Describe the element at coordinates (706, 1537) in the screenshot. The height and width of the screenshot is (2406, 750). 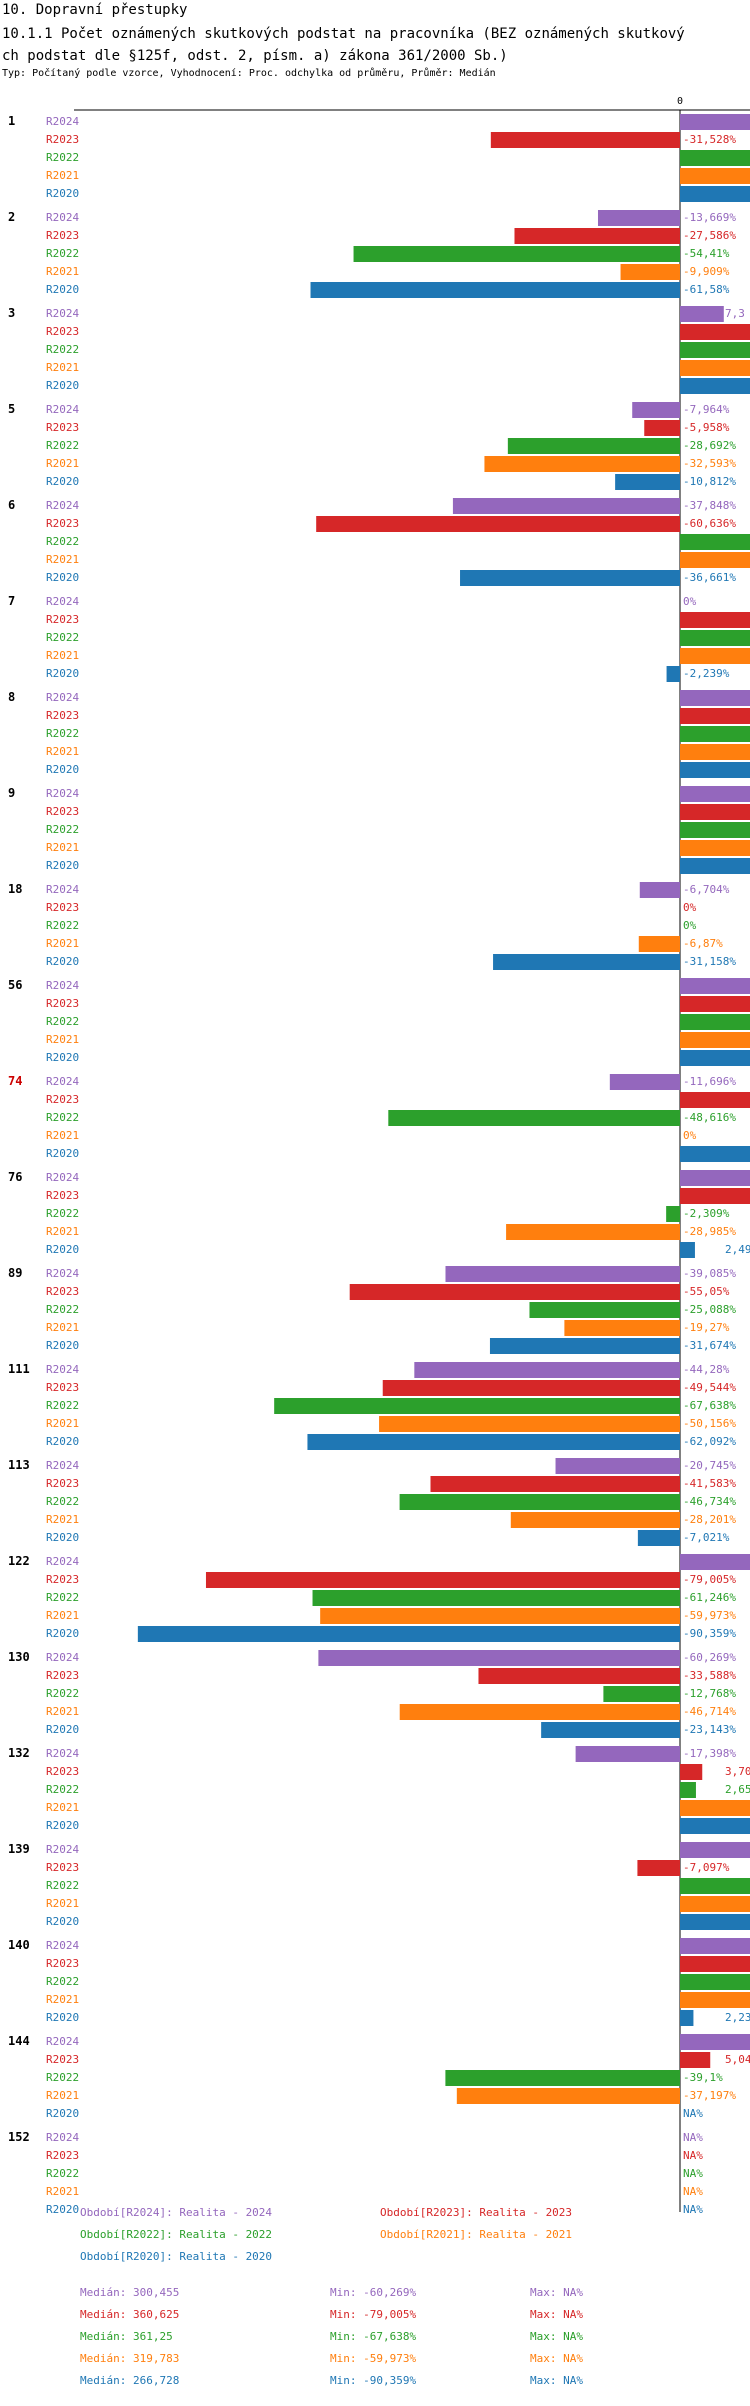
I see `value-label-113-R2020: -7,021%` at that location.